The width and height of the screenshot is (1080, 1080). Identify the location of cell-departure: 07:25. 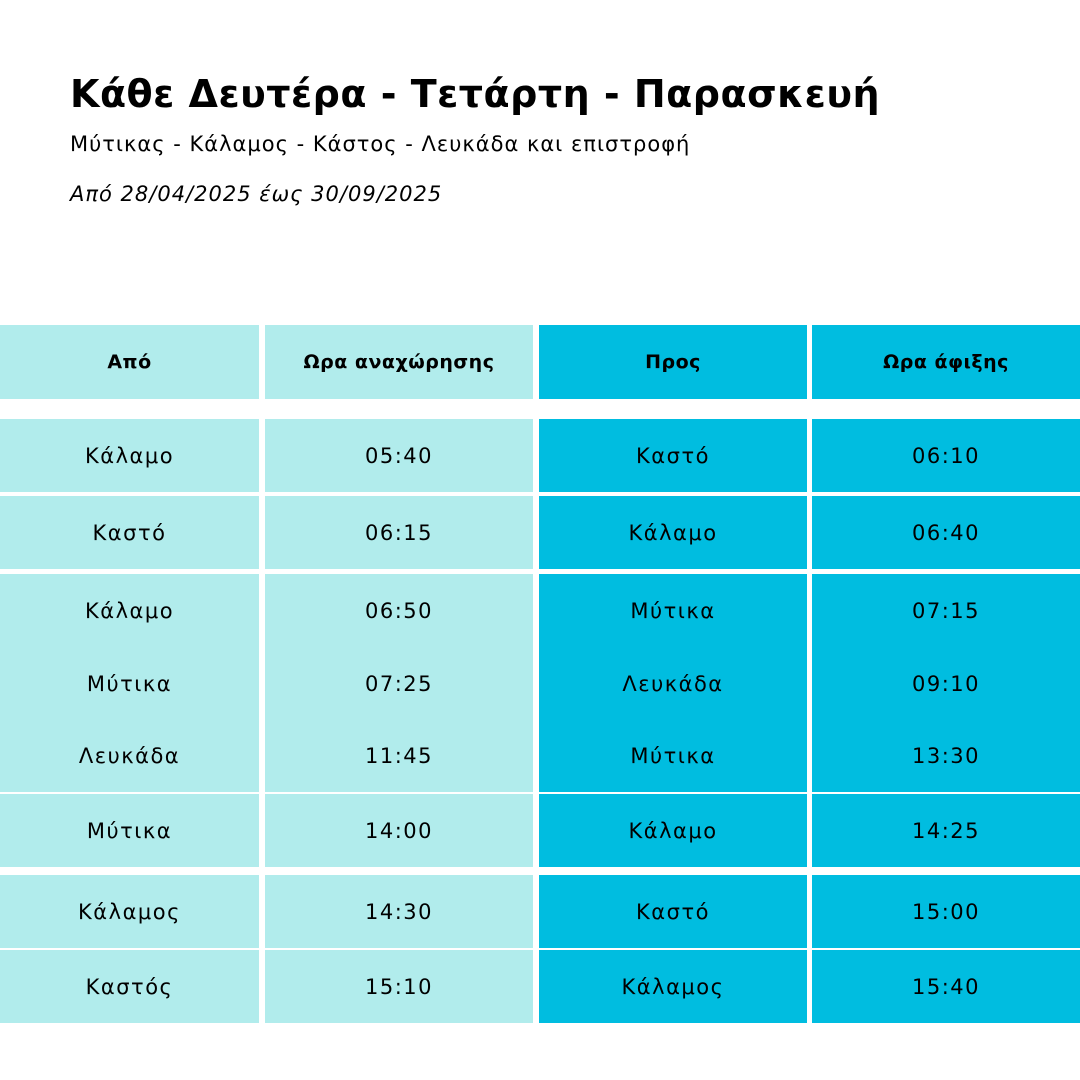
(399, 683).